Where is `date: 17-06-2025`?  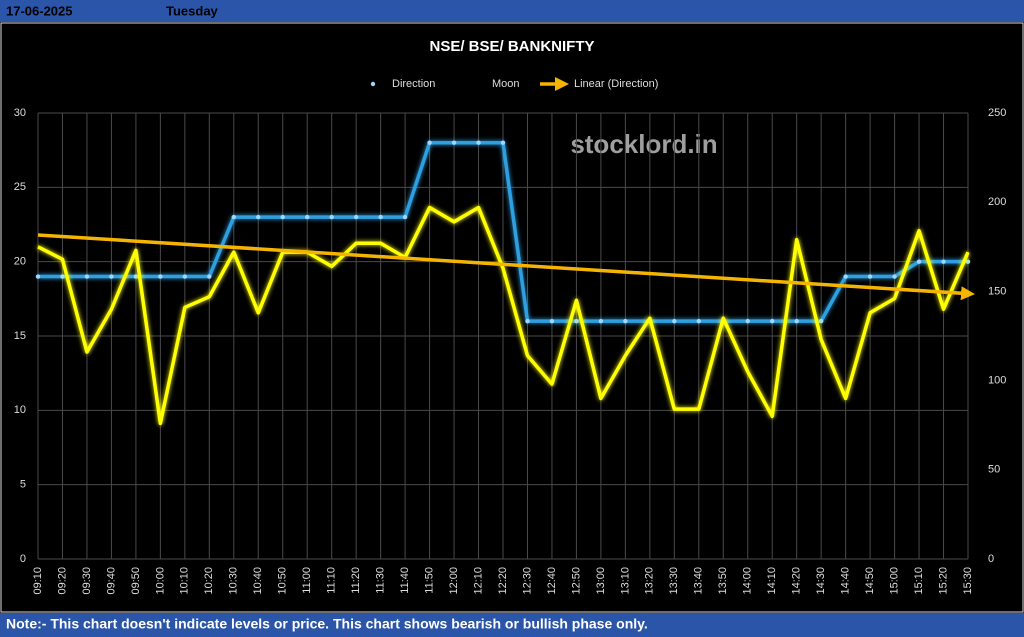
date: 17-06-2025 is located at coordinates (39, 10).